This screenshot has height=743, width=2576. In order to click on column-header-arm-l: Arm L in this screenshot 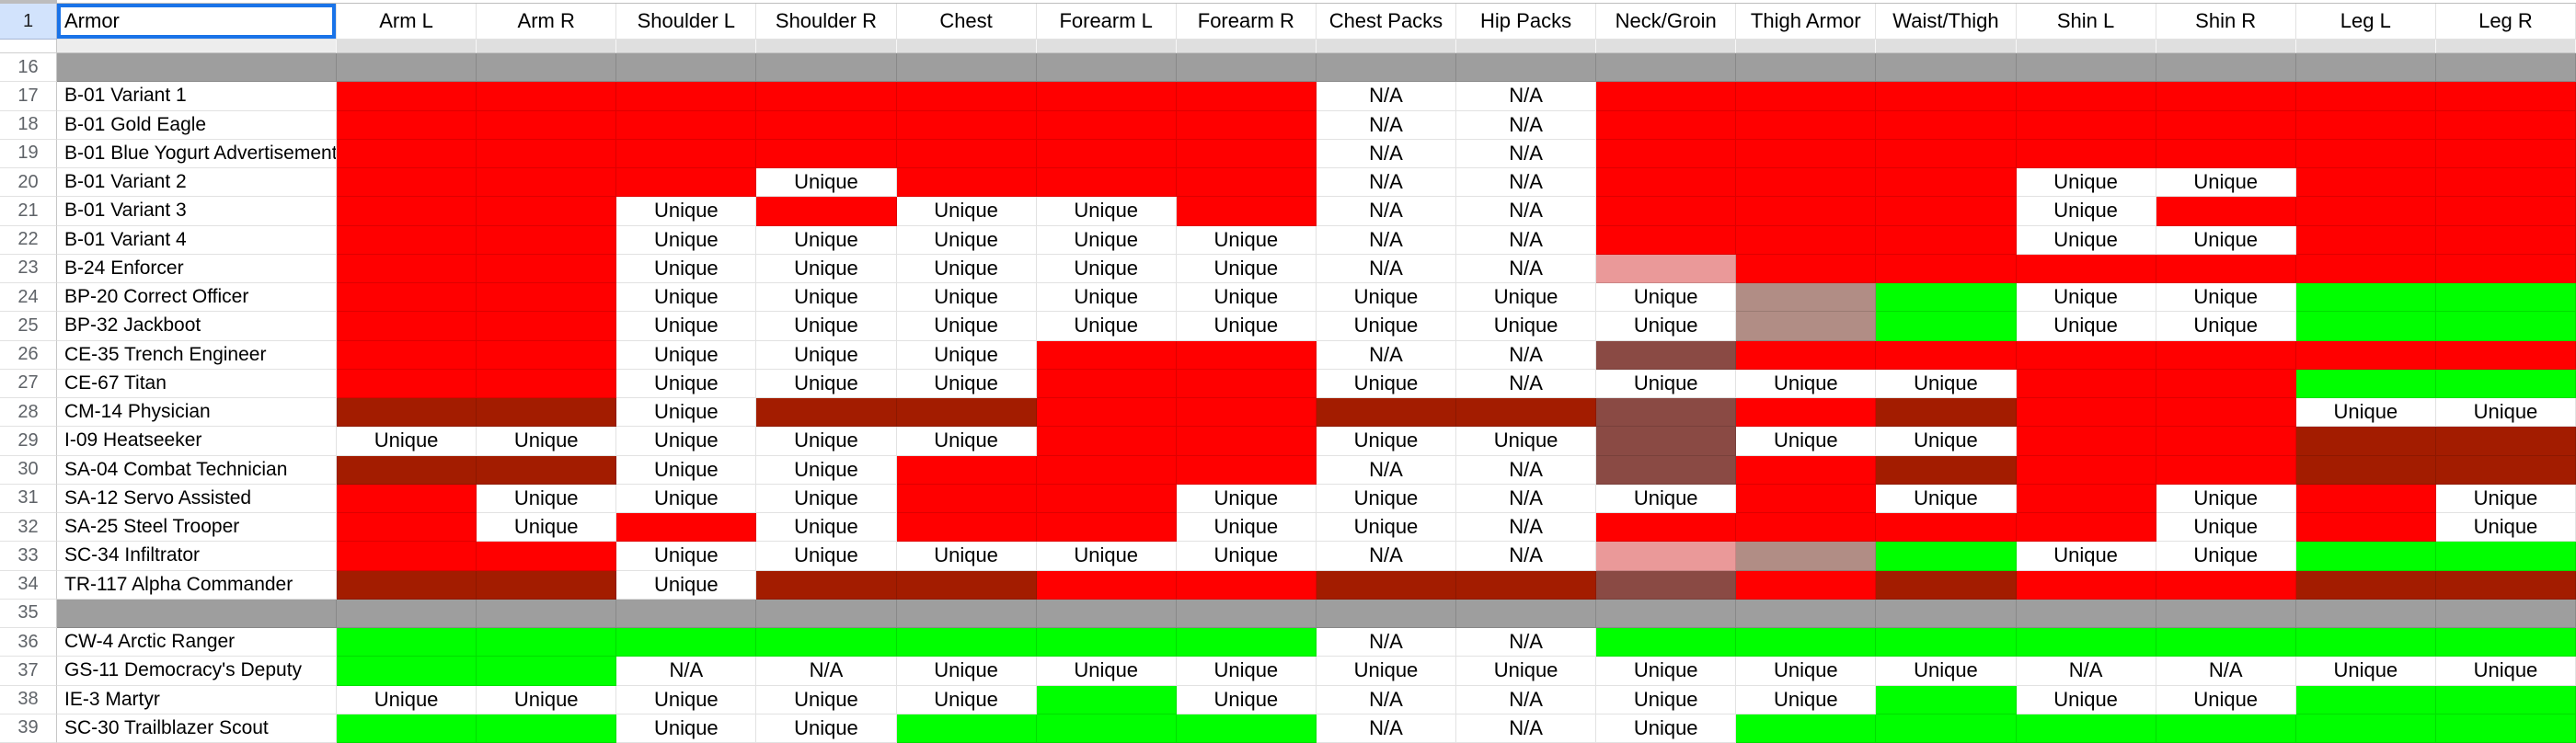, I will do `click(407, 22)`.